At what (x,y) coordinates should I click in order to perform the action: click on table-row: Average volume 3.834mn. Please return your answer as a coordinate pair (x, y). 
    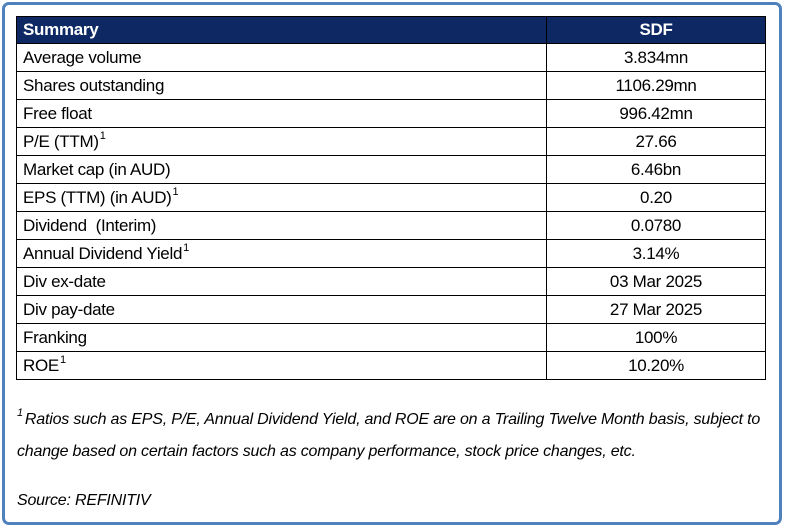
    Looking at the image, I should click on (391, 57).